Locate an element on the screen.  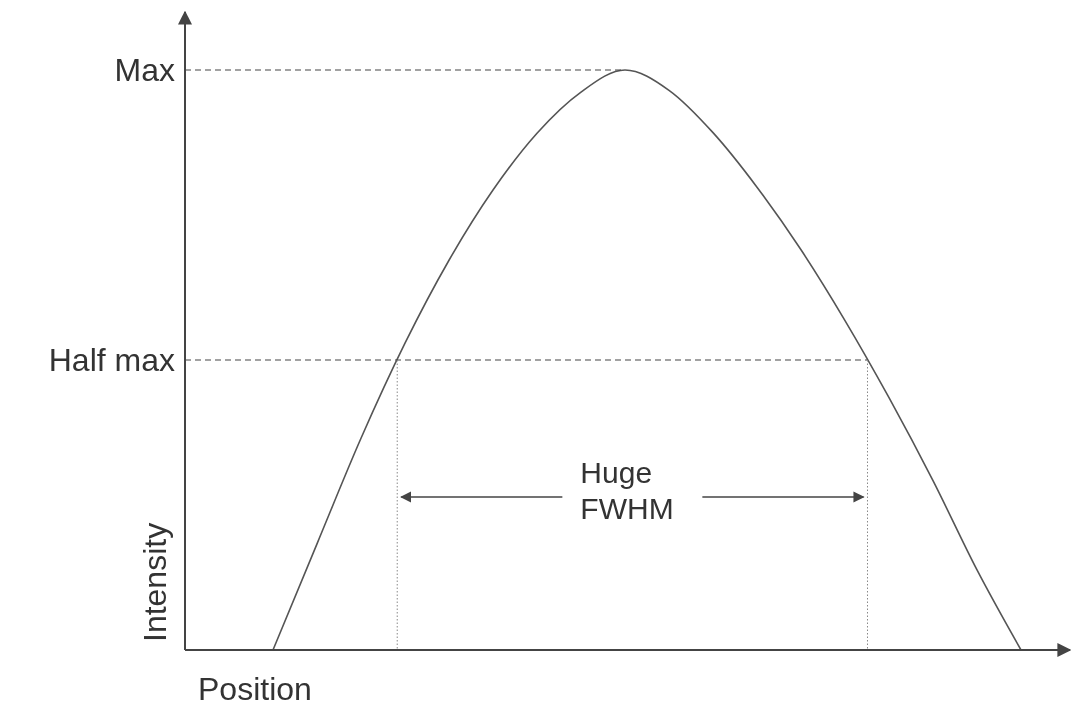
y-axis-title: Intensity is located at coordinates (155, 582).